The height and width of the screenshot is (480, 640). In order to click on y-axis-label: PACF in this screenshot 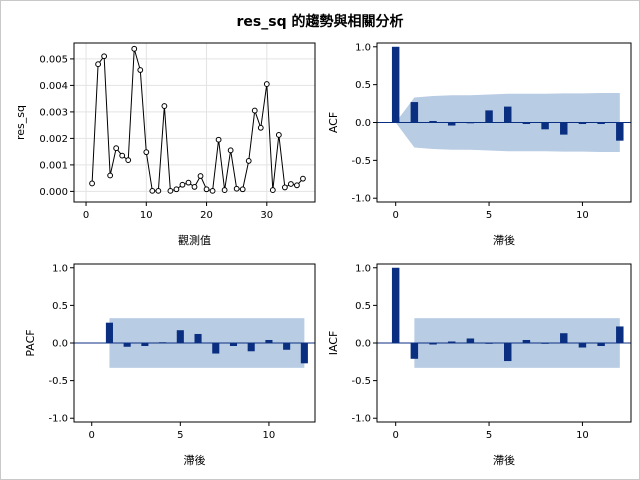, I will do `click(30, 342)`.